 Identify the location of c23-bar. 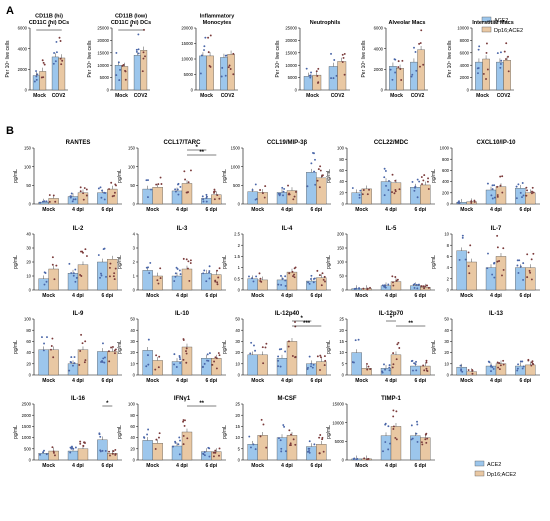
(252, 452).